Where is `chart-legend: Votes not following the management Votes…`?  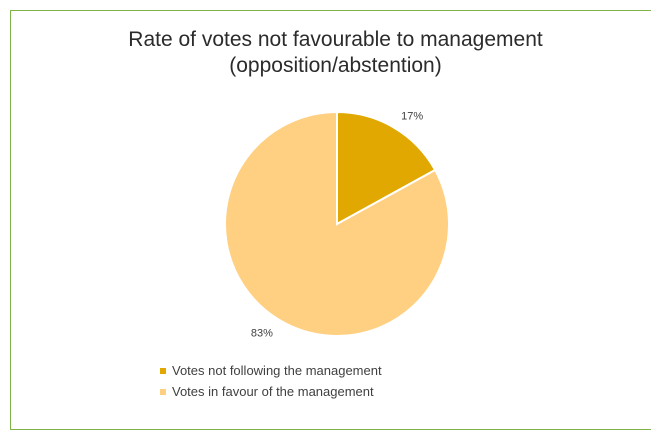
chart-legend: Votes not following the management Votes… is located at coordinates (271, 381).